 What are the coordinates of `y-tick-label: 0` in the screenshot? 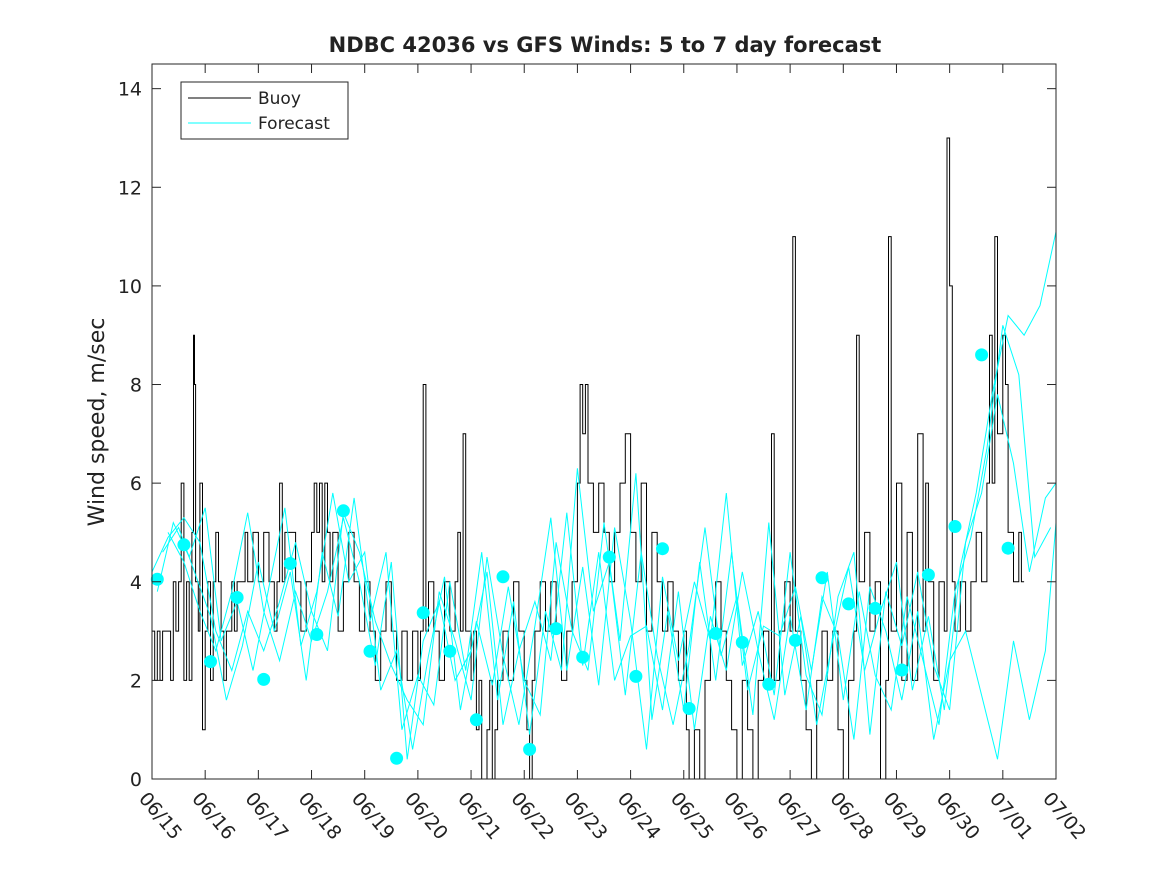 It's located at (136, 780).